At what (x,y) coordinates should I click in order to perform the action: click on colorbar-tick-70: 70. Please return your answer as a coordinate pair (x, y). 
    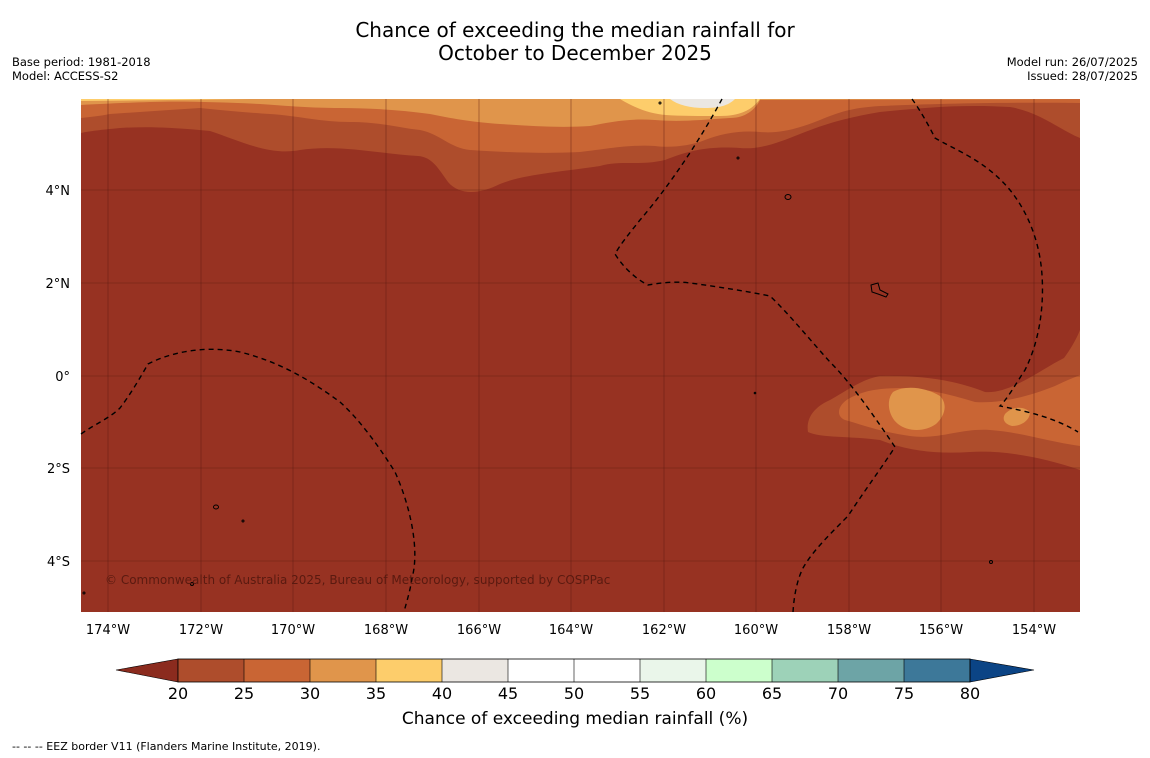
    Looking at the image, I should click on (838, 693).